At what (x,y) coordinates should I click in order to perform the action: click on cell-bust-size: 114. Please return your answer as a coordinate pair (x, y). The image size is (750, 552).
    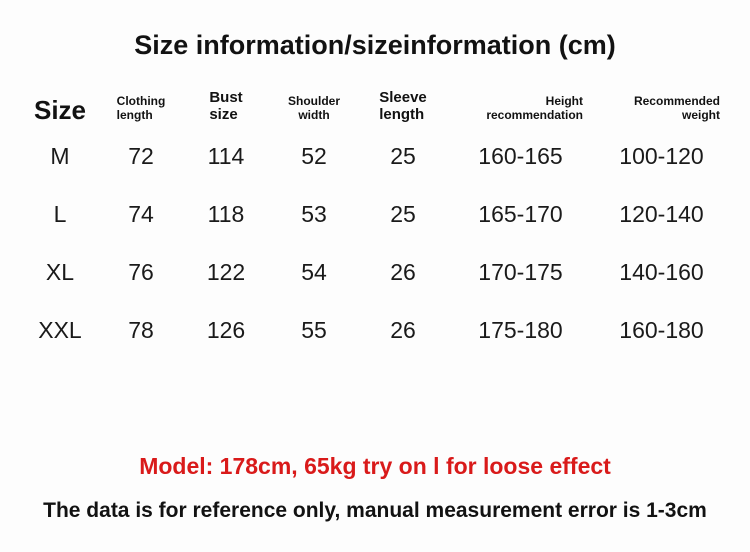
    Looking at the image, I should click on (226, 155).